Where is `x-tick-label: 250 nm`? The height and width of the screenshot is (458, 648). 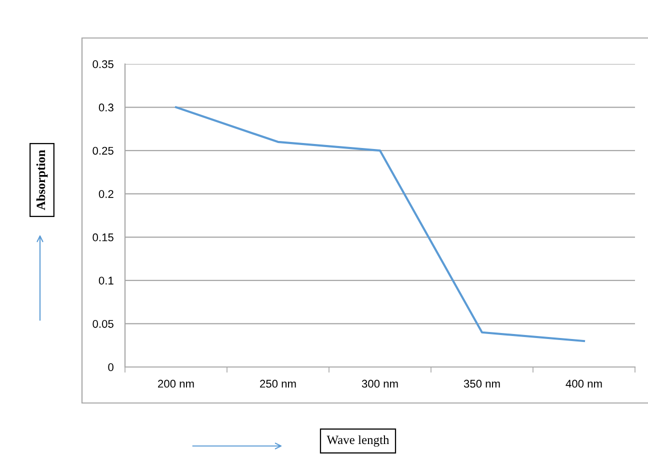 x-tick-label: 250 nm is located at coordinates (278, 384).